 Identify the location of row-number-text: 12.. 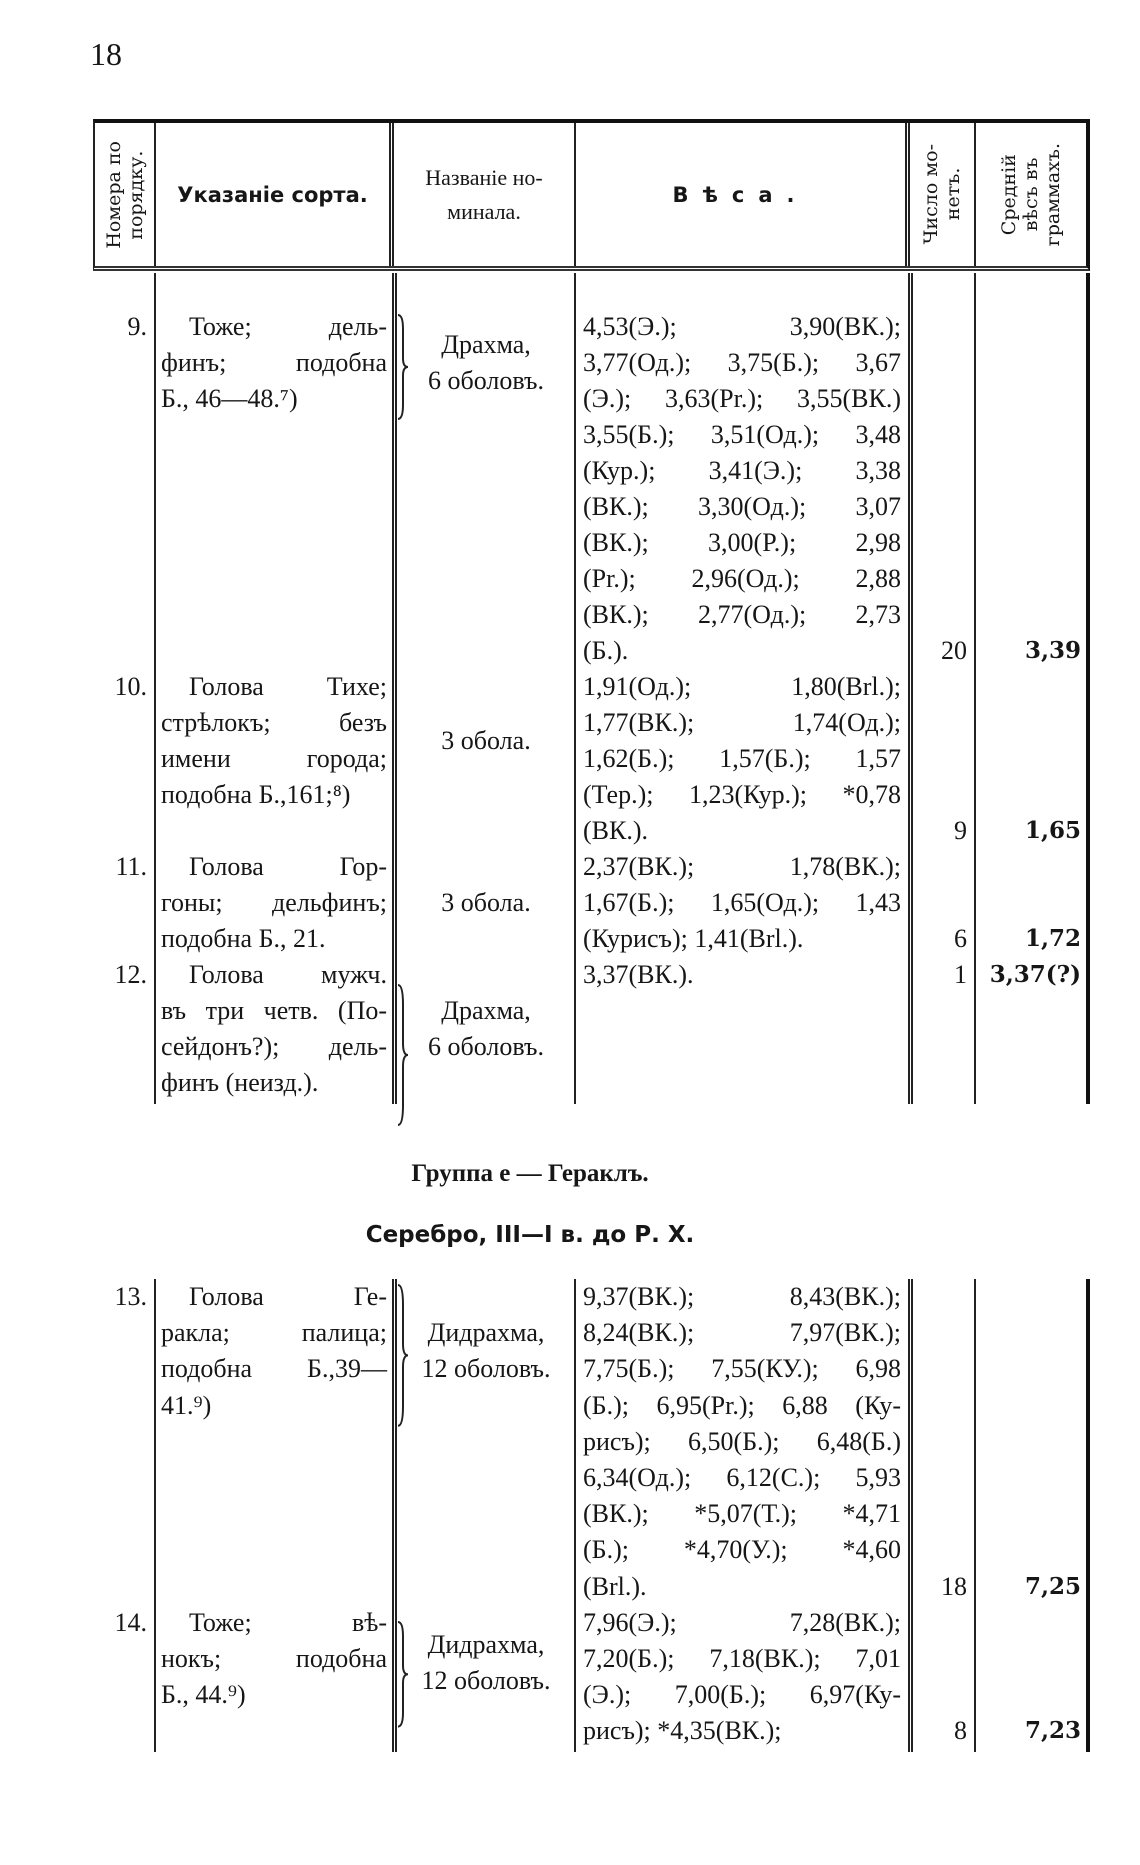
(131, 974).